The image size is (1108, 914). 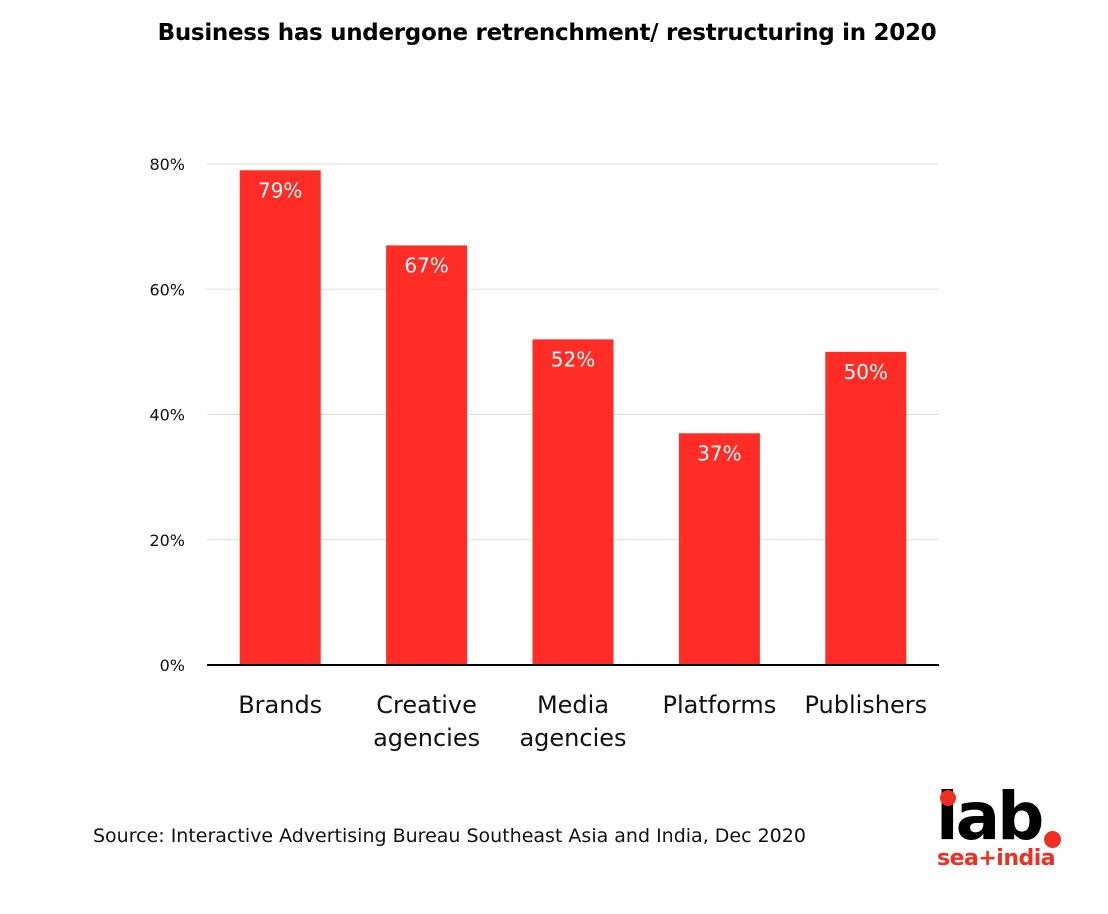 What do you see at coordinates (720, 705) in the screenshot?
I see `x-tick-label: Platforms` at bounding box center [720, 705].